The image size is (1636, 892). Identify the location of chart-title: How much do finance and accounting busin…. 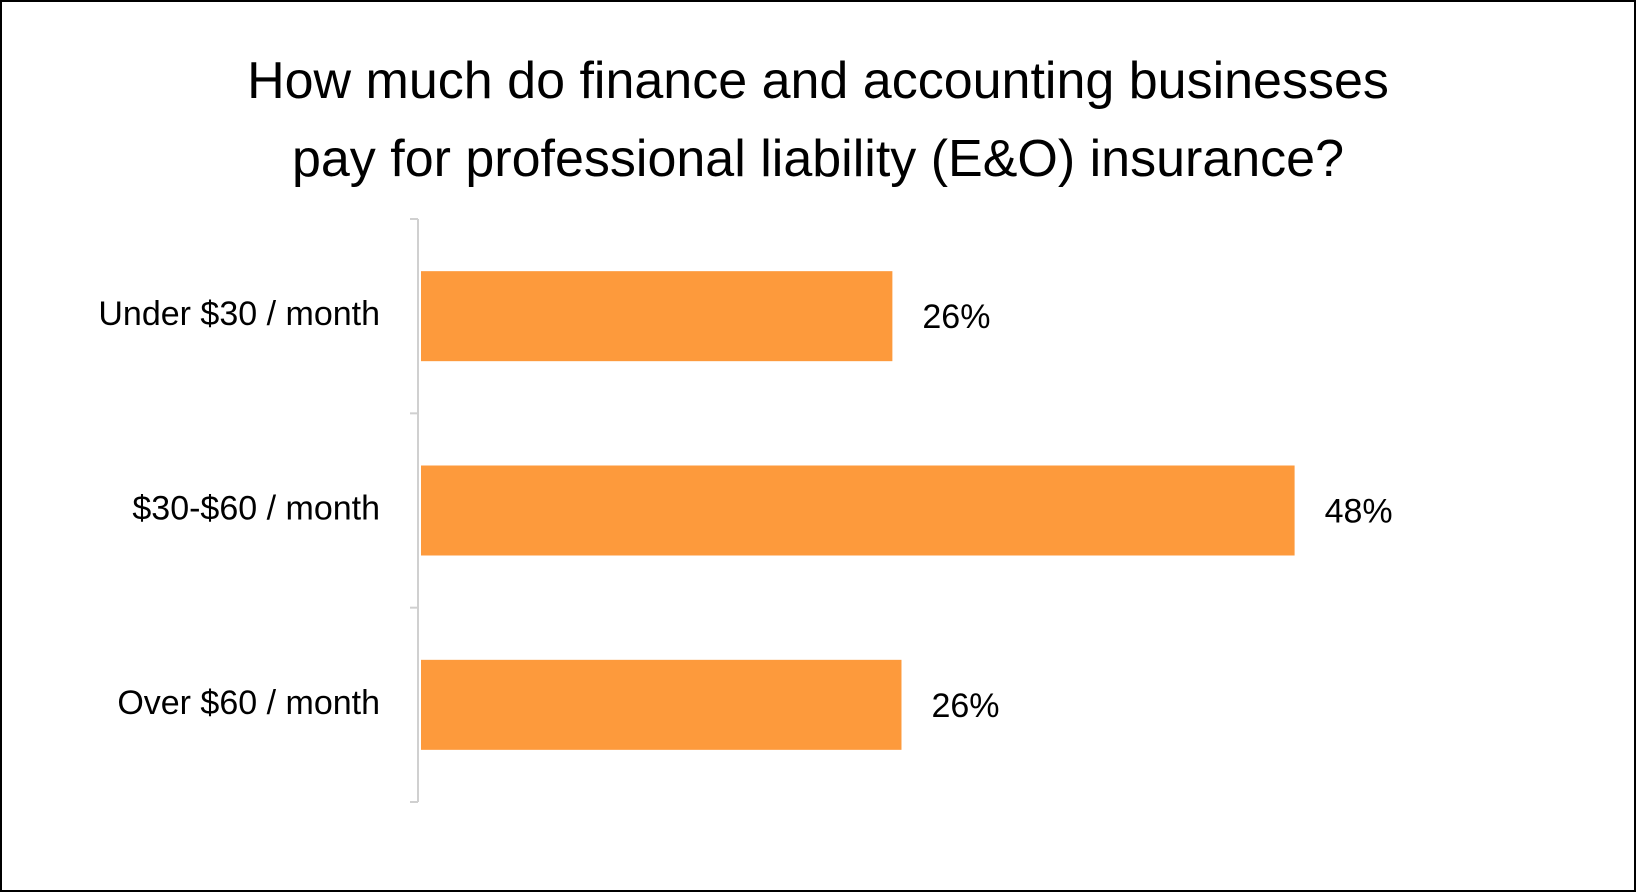
(818, 120).